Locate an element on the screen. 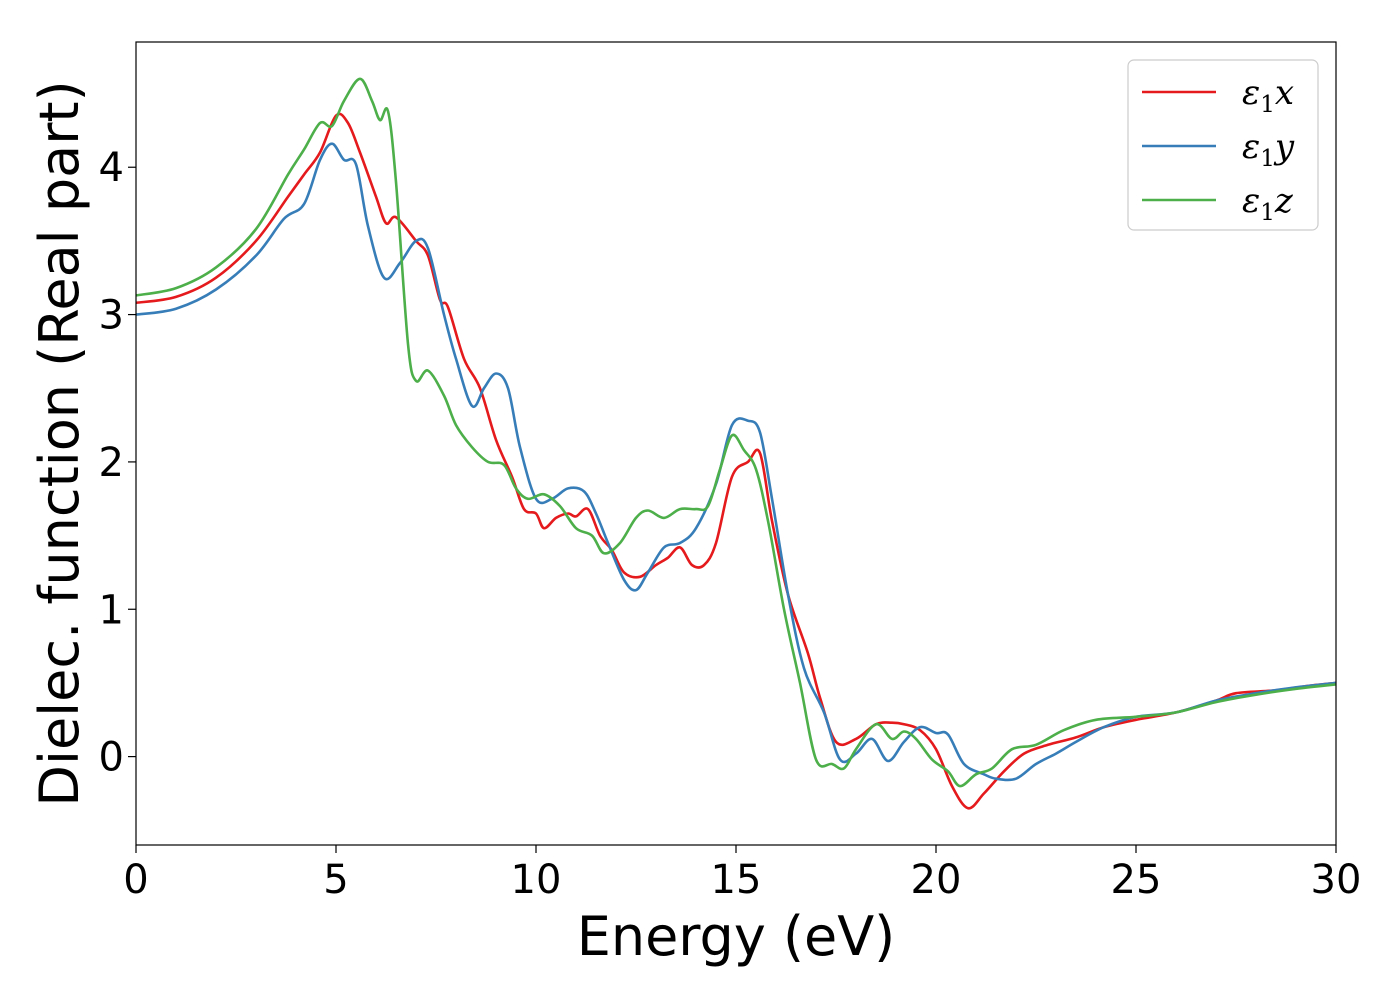 This screenshot has height=1000, width=1400. x-tick-label: 10 is located at coordinates (536, 880).